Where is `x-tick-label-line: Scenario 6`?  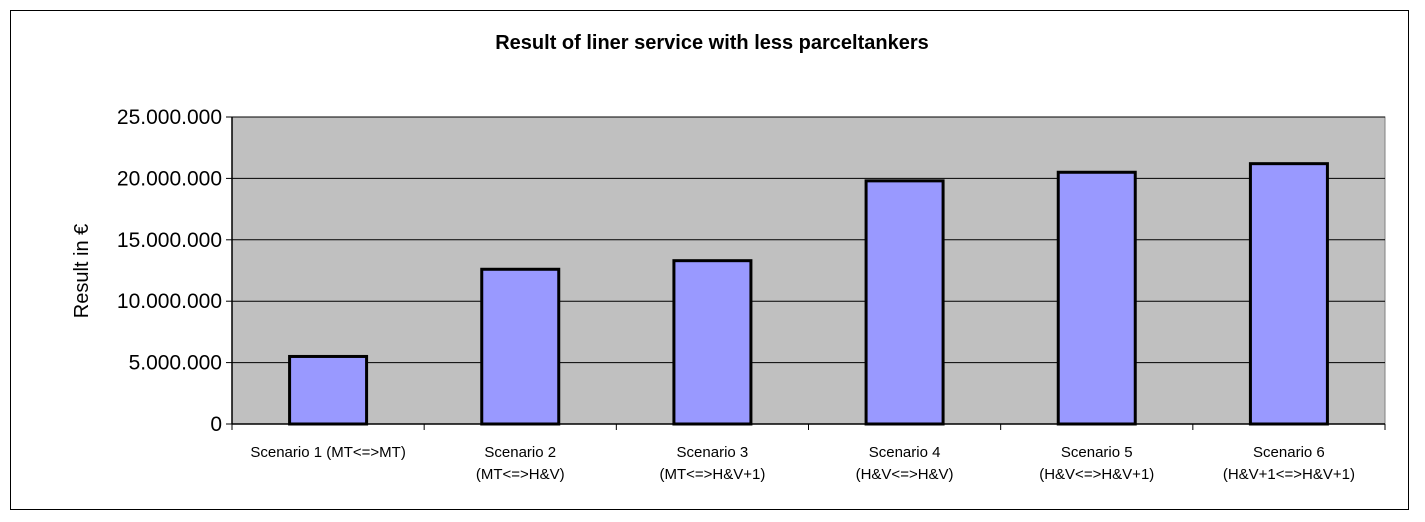 x-tick-label-line: Scenario 6 is located at coordinates (1289, 452).